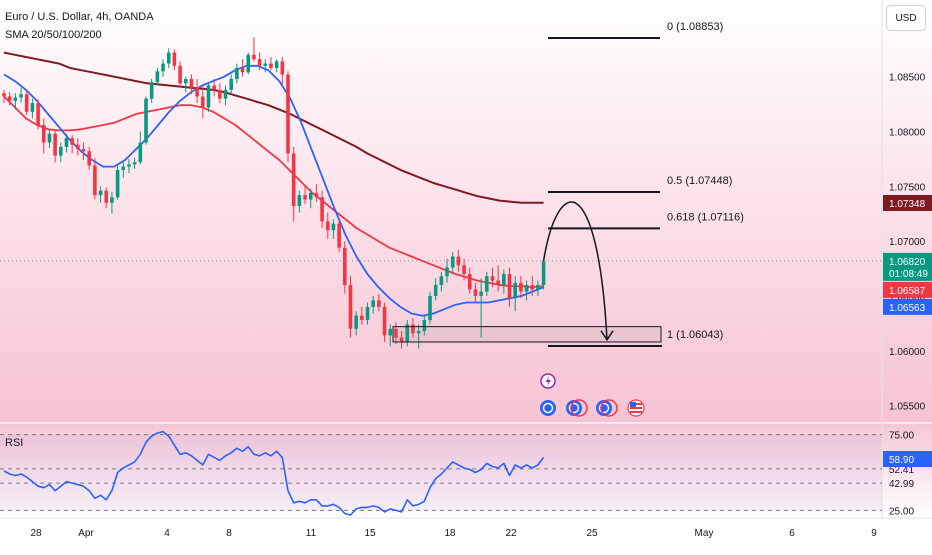  Describe the element at coordinates (370, 533) in the screenshot. I see `time-tick-label: 15` at that location.